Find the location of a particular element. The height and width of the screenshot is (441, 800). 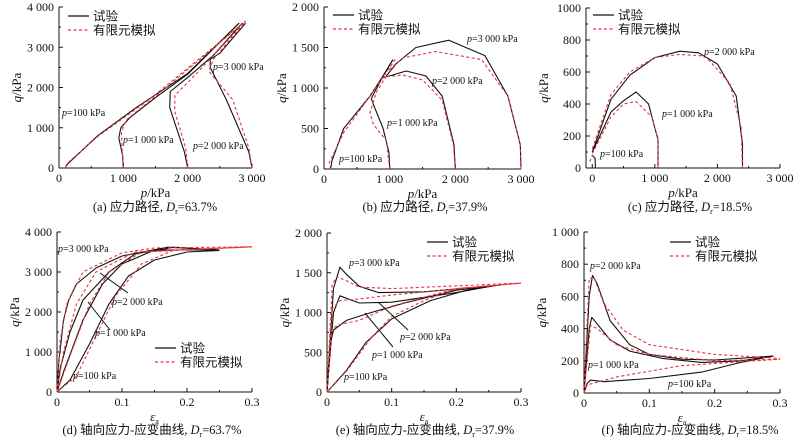

label-leader-line is located at coordinates (379, 330).